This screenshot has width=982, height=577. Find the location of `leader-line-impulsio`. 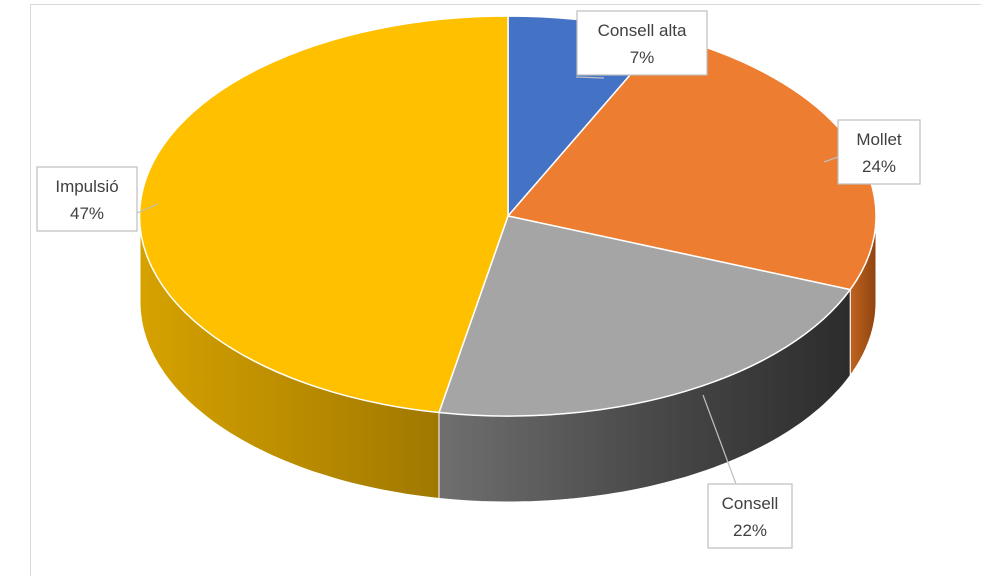

leader-line-impulsio is located at coordinates (147, 208).